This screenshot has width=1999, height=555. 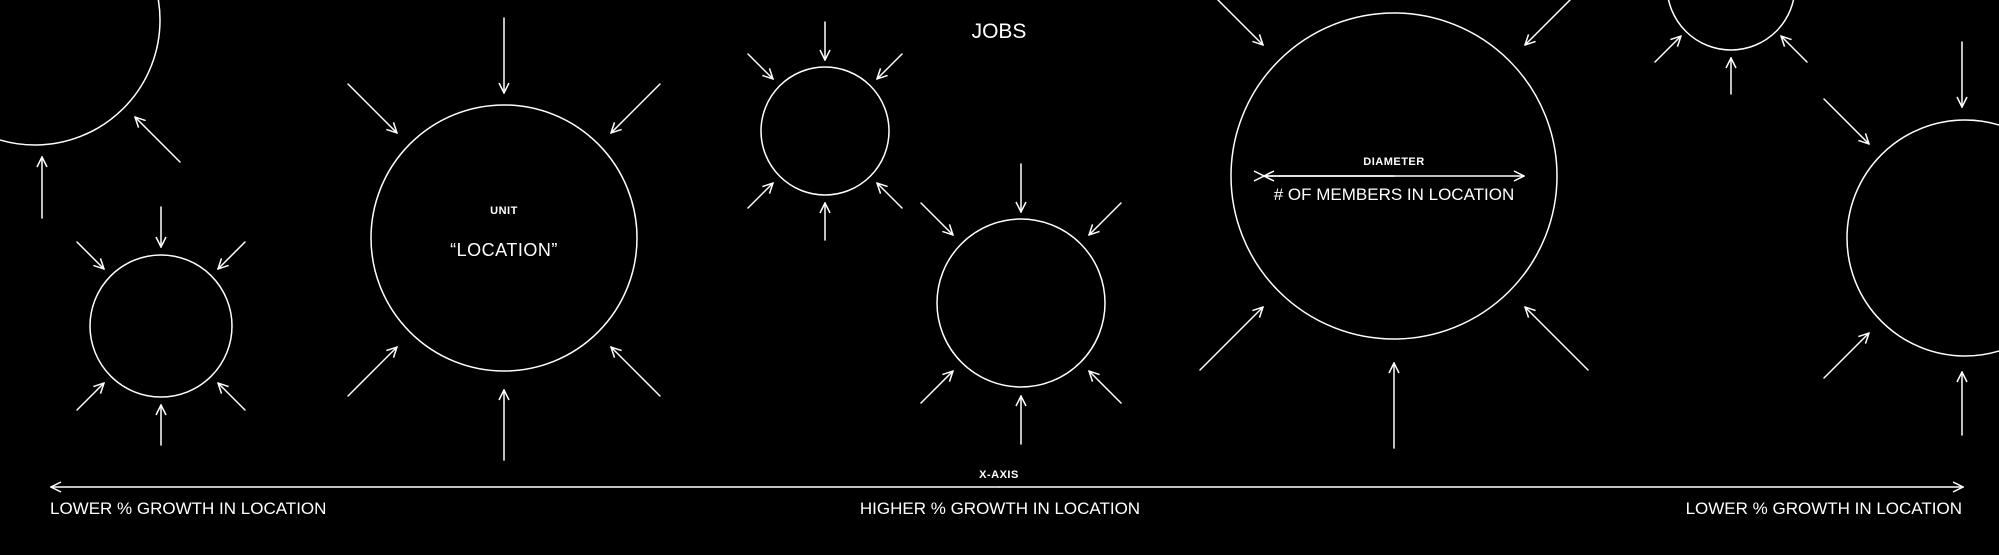 I want to click on unit-value: “LOCATION”, so click(x=504, y=250).